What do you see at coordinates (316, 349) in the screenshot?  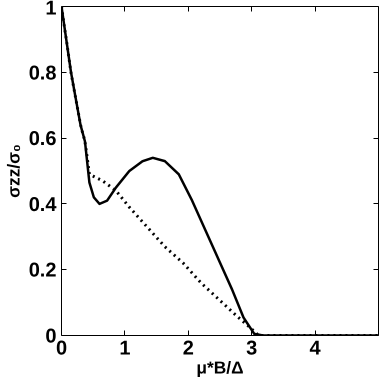 I see `x-tick-label: 4` at bounding box center [316, 349].